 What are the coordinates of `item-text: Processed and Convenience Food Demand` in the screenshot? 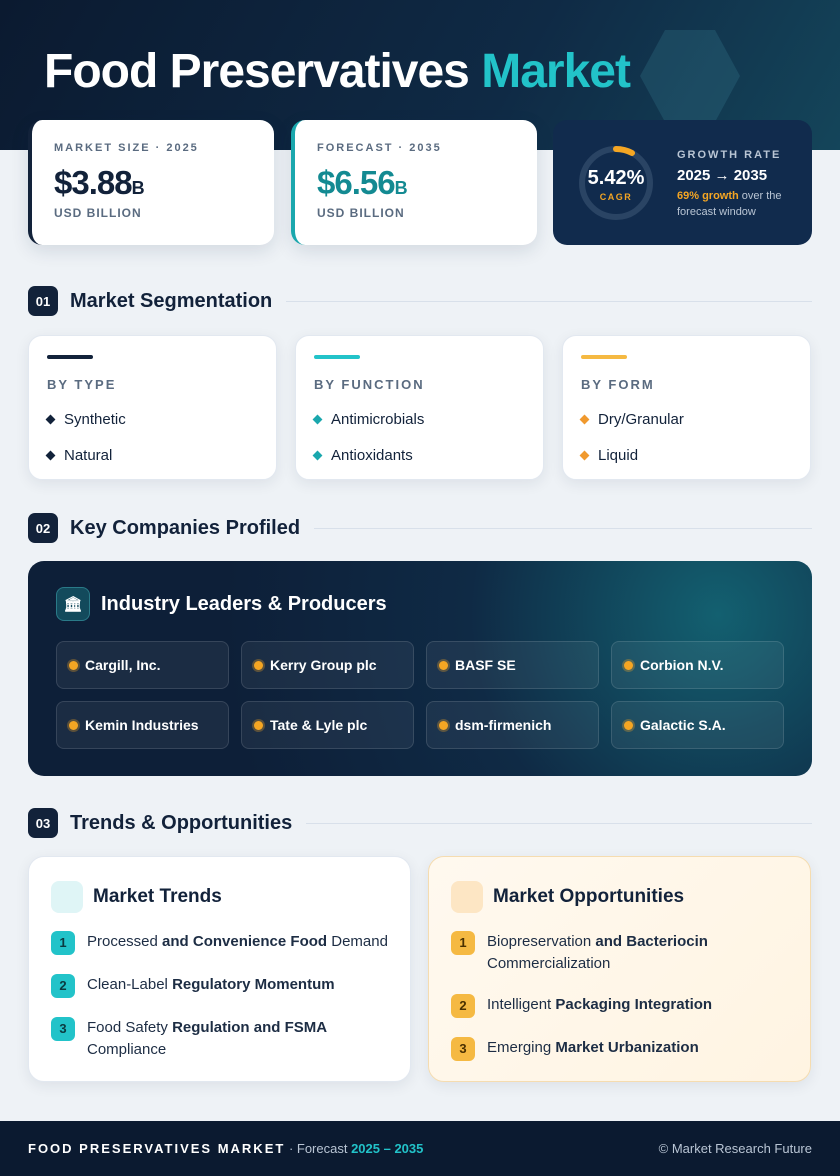 It's located at (237, 943).